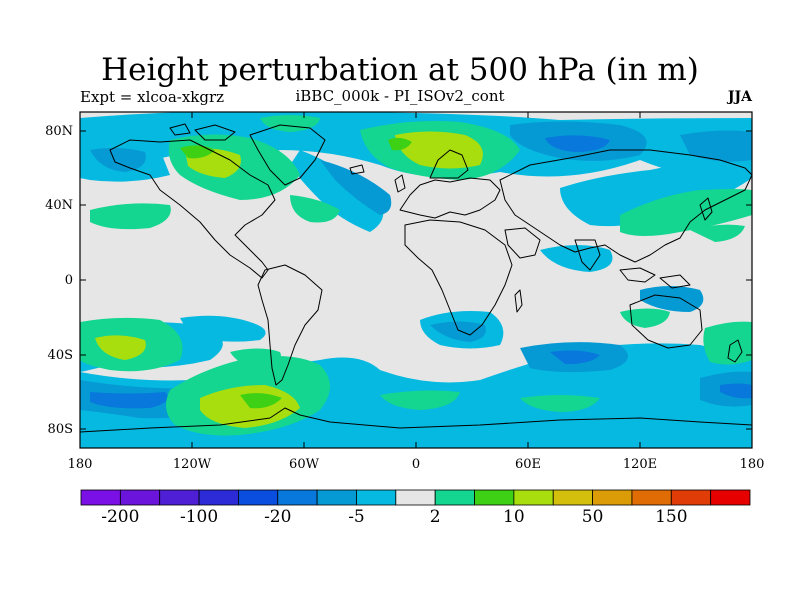 The width and height of the screenshot is (800, 600). What do you see at coordinates (514, 517) in the screenshot?
I see `colorbar-label: 10` at bounding box center [514, 517].